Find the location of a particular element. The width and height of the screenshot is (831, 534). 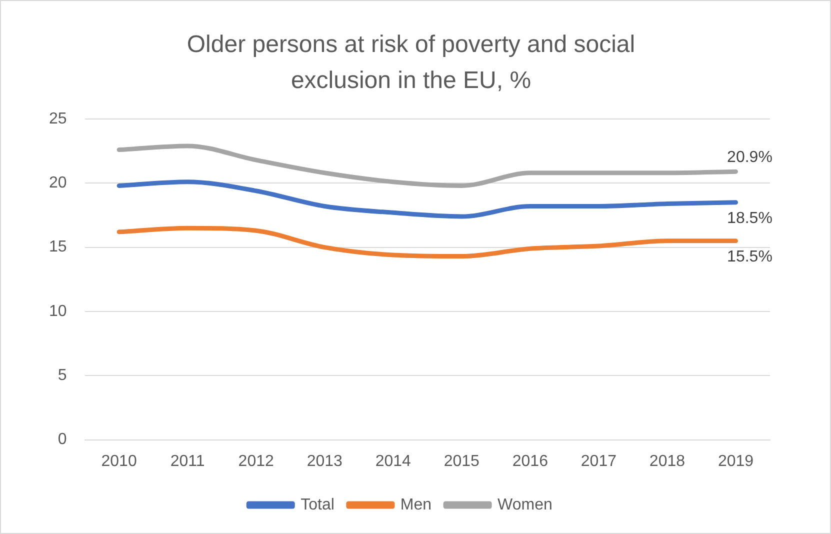

data-label: 20.9% is located at coordinates (749, 157).